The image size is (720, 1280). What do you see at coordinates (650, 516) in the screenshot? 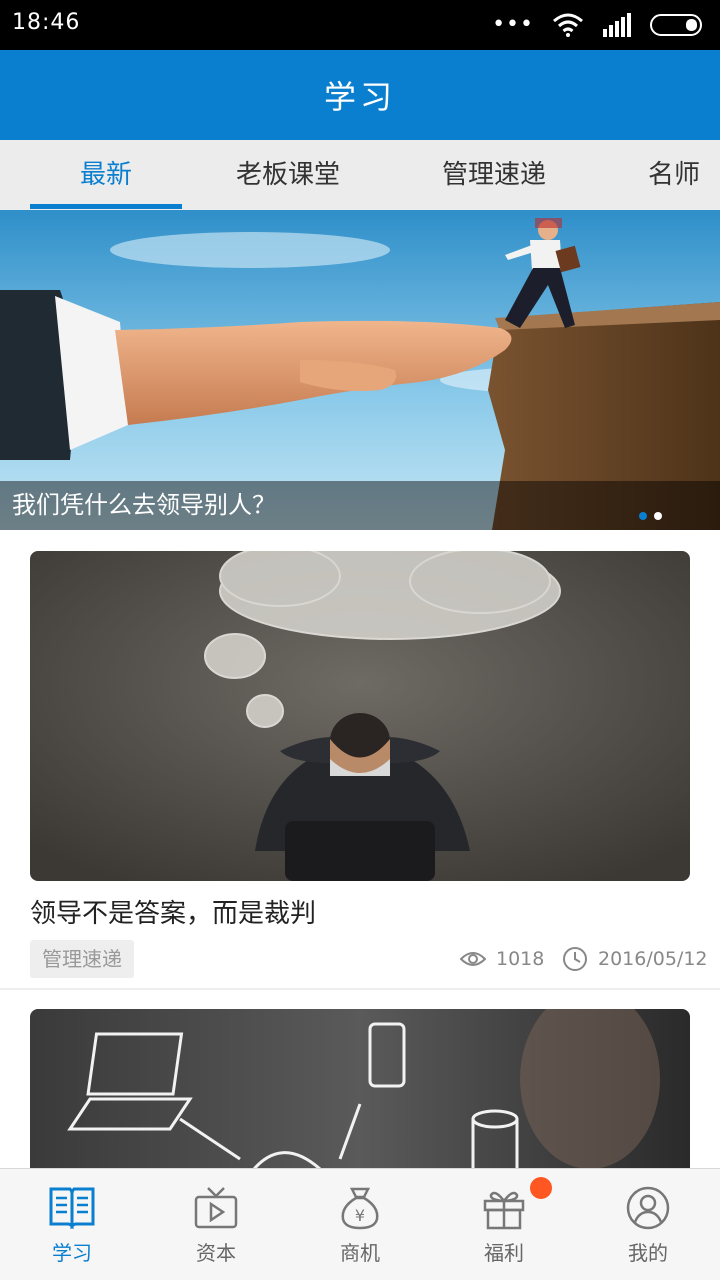
I see `banner-pagination` at bounding box center [650, 516].